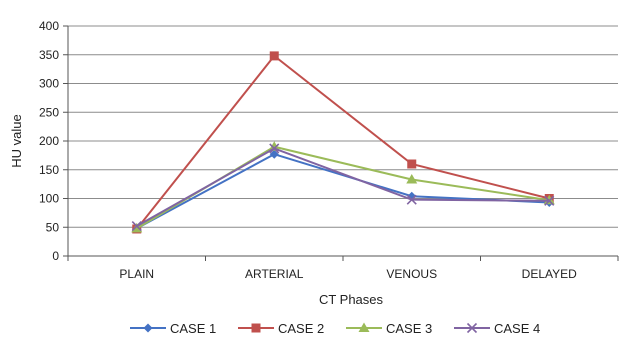  What do you see at coordinates (49, 141) in the screenshot?
I see `y-tick-label-200: 200` at bounding box center [49, 141].